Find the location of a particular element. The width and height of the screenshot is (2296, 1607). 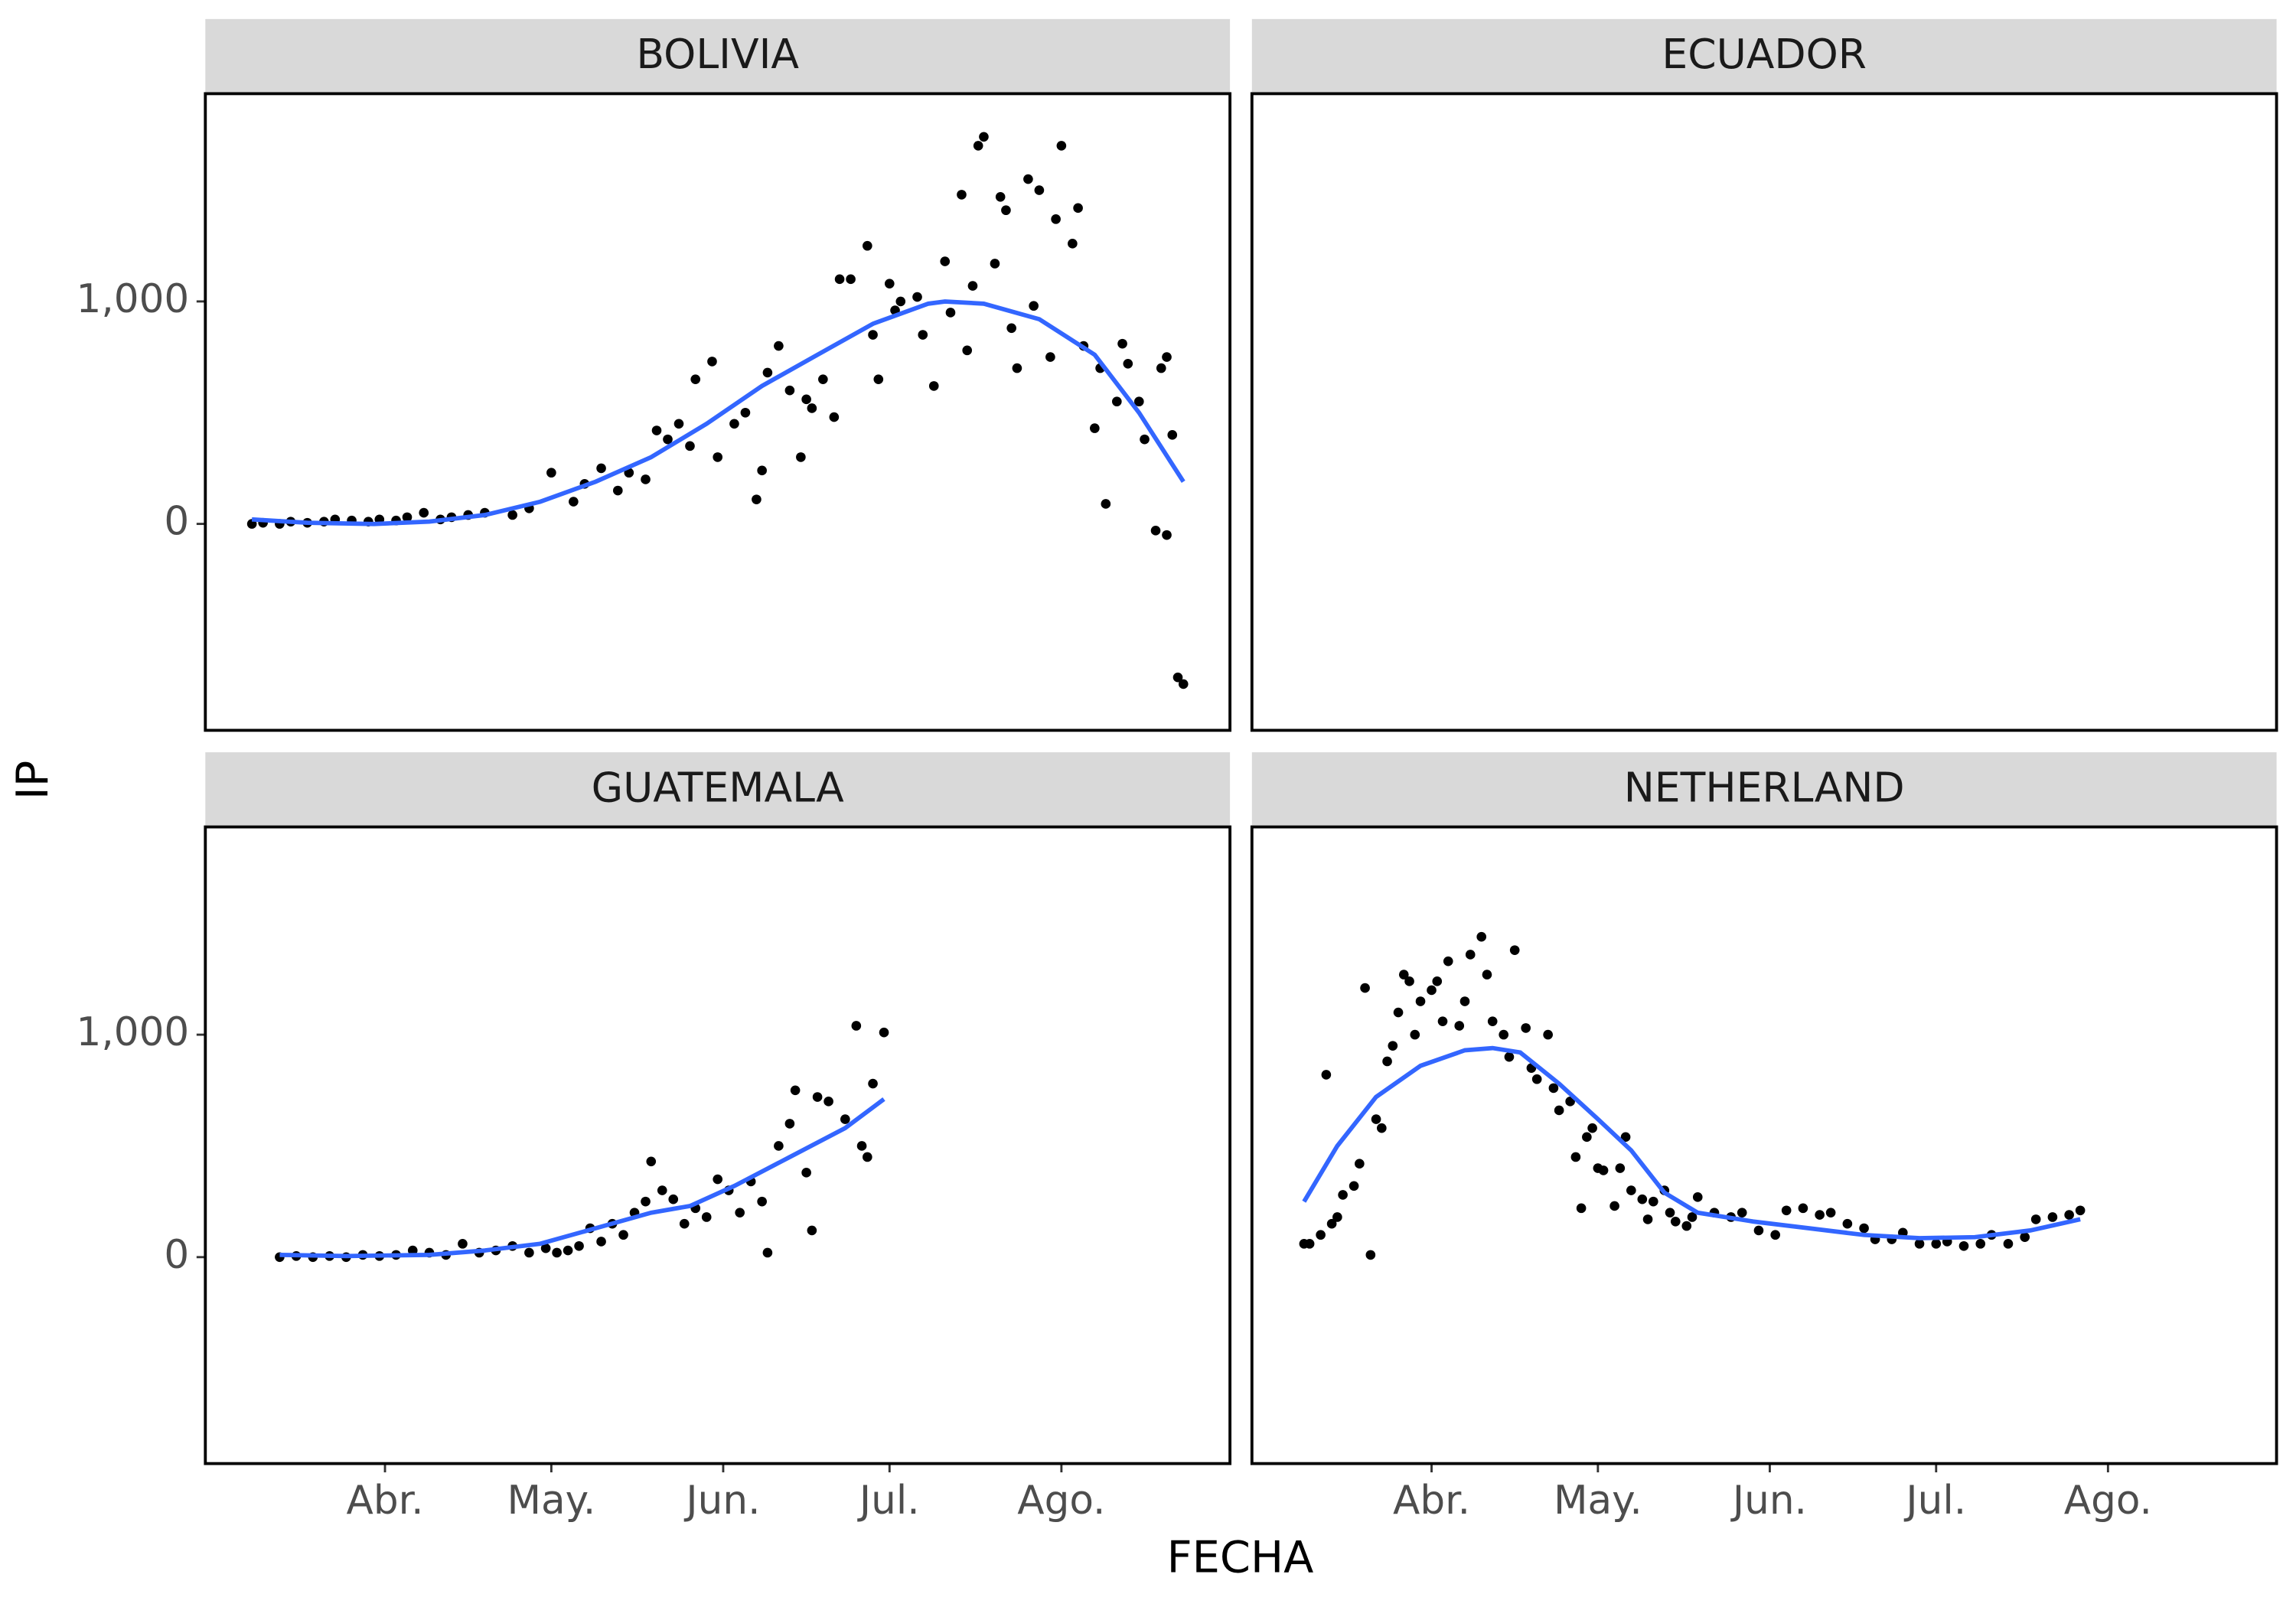

x-tick-label: Jun. is located at coordinates (1768, 1501).